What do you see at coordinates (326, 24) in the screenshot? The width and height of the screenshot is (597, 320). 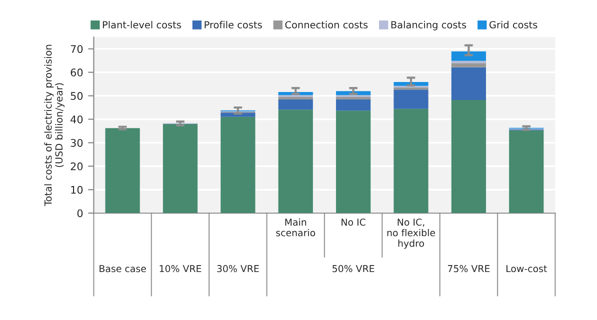 I see `legend-label: Connection costs` at bounding box center [326, 24].